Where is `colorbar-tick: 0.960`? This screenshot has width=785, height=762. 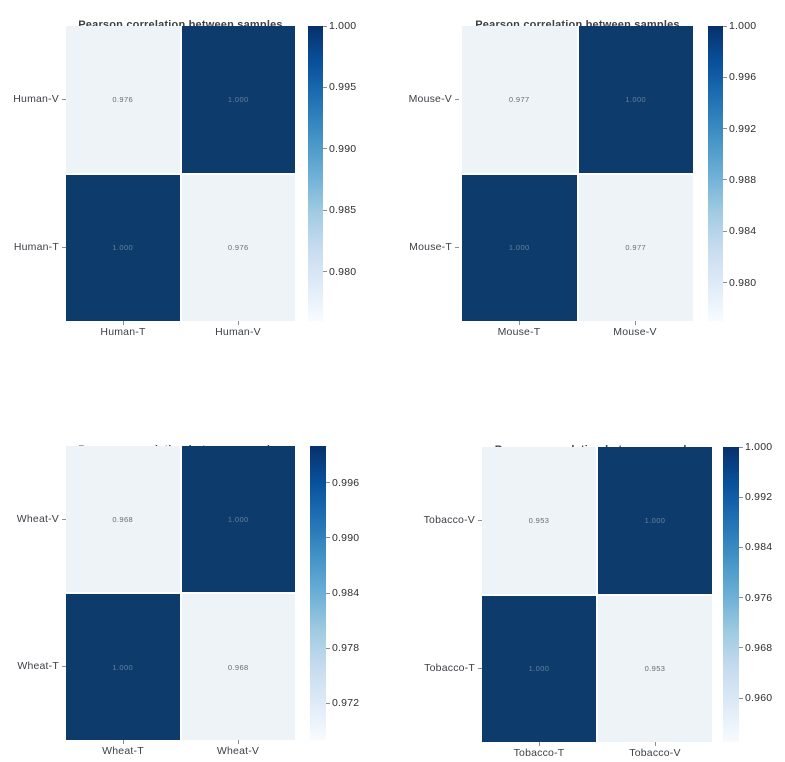
colorbar-tick: 0.960 is located at coordinates (755, 698).